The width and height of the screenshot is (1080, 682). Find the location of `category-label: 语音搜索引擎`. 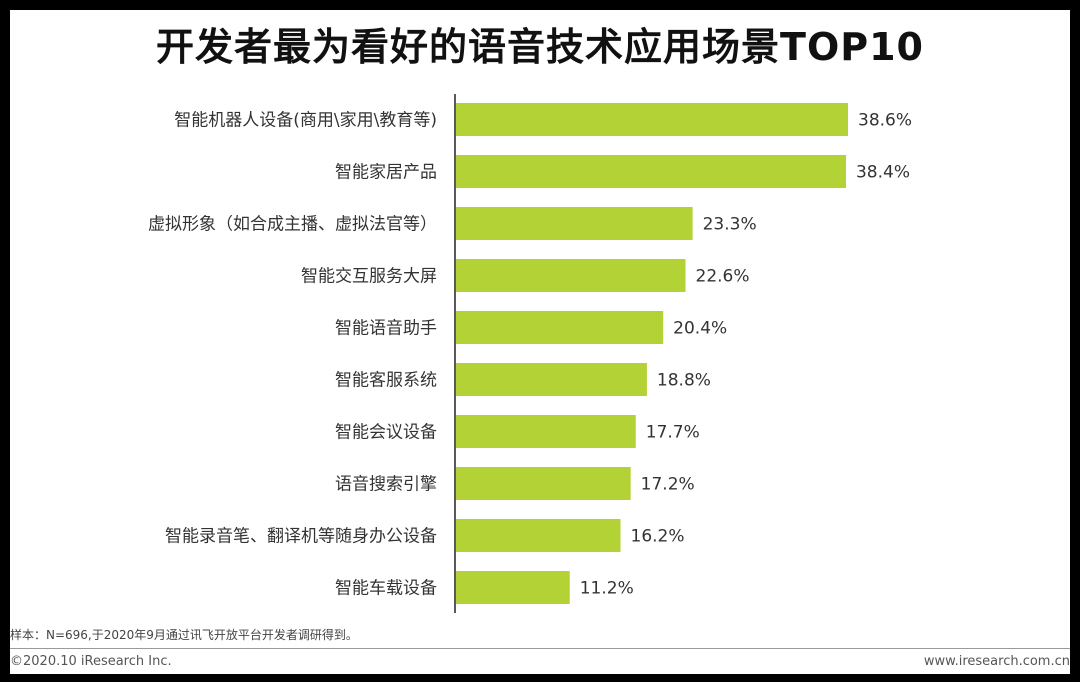

category-label: 语音搜索引擎 is located at coordinates (386, 485).